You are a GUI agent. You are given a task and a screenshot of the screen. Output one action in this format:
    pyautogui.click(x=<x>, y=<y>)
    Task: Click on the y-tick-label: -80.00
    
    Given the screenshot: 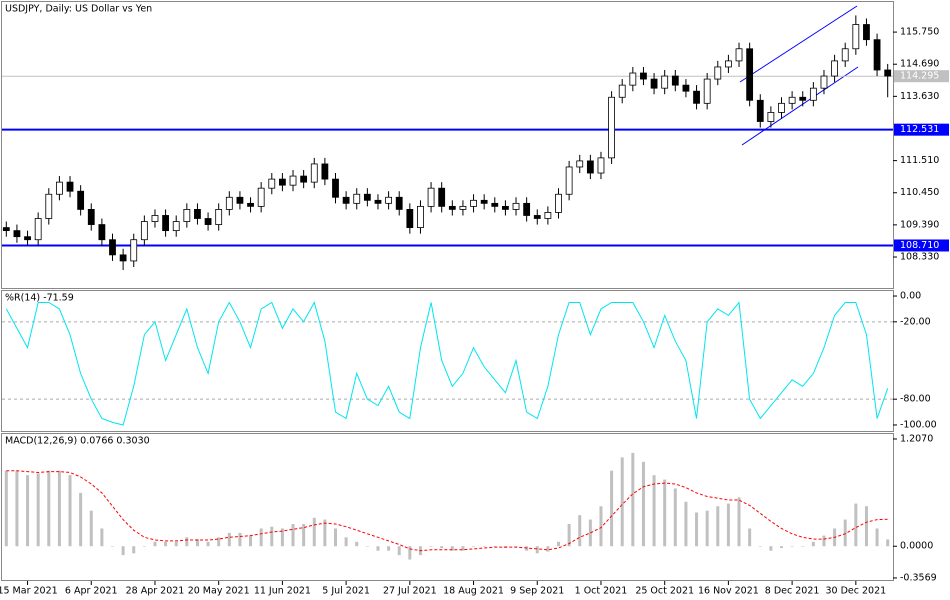 What is the action you would take?
    pyautogui.click(x=915, y=399)
    